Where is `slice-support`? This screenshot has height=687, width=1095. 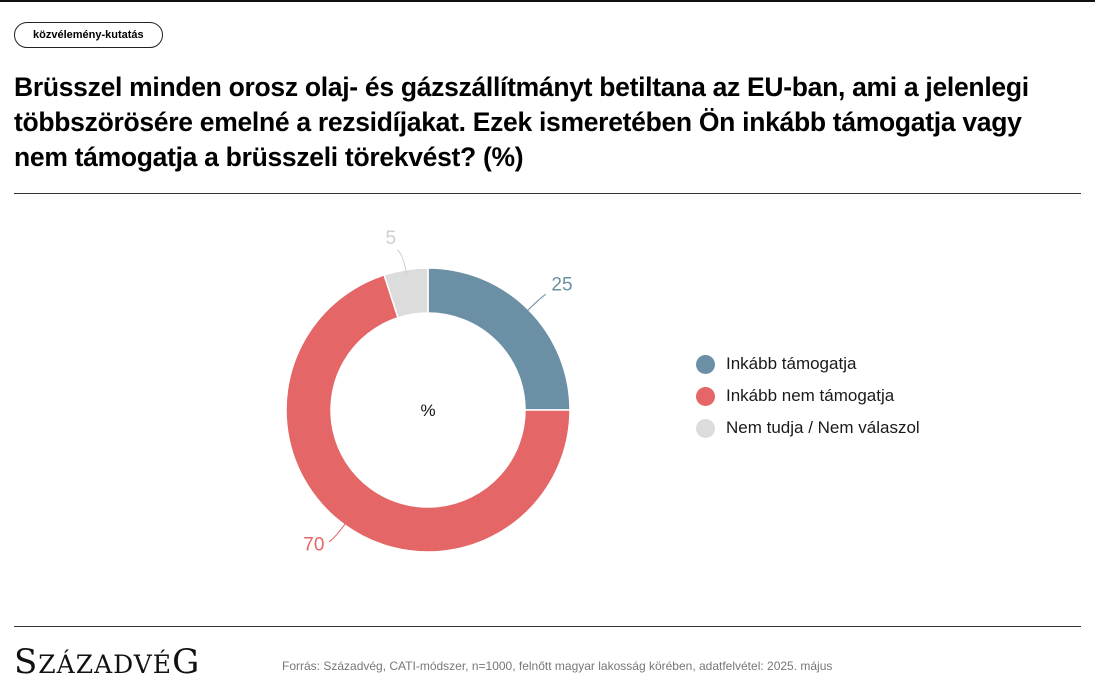 slice-support is located at coordinates (499, 339).